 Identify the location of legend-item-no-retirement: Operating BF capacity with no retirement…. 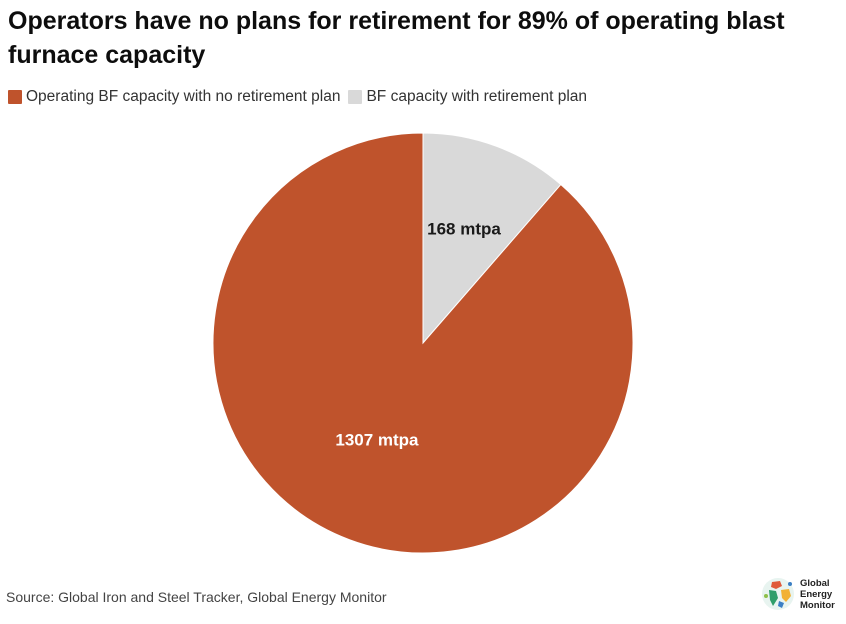
(174, 97).